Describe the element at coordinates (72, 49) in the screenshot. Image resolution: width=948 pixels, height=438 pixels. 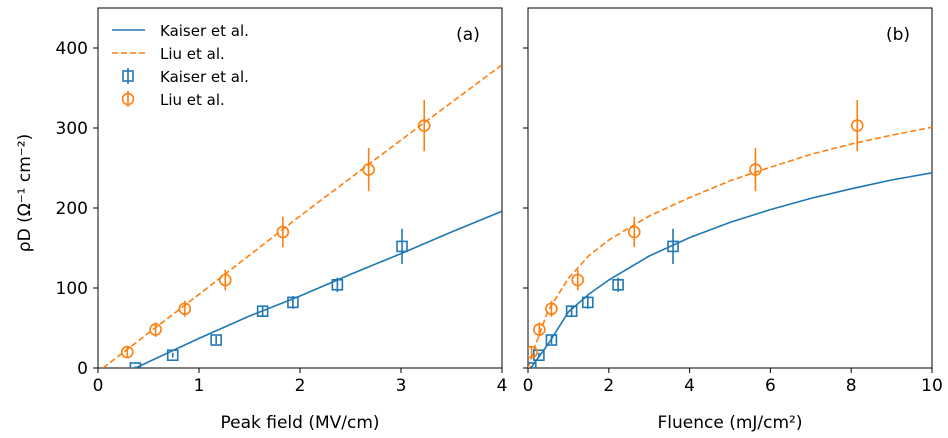
I see `y-tick-label: 400` at that location.